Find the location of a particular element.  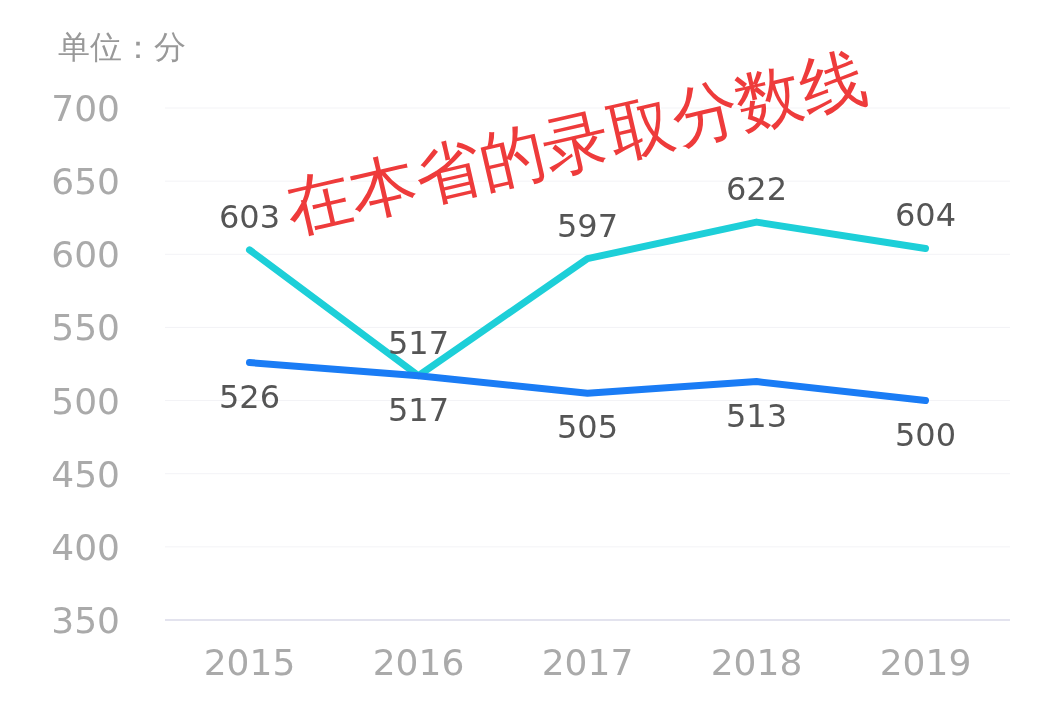

x-tick-label: 2017 is located at coordinates (587, 662).